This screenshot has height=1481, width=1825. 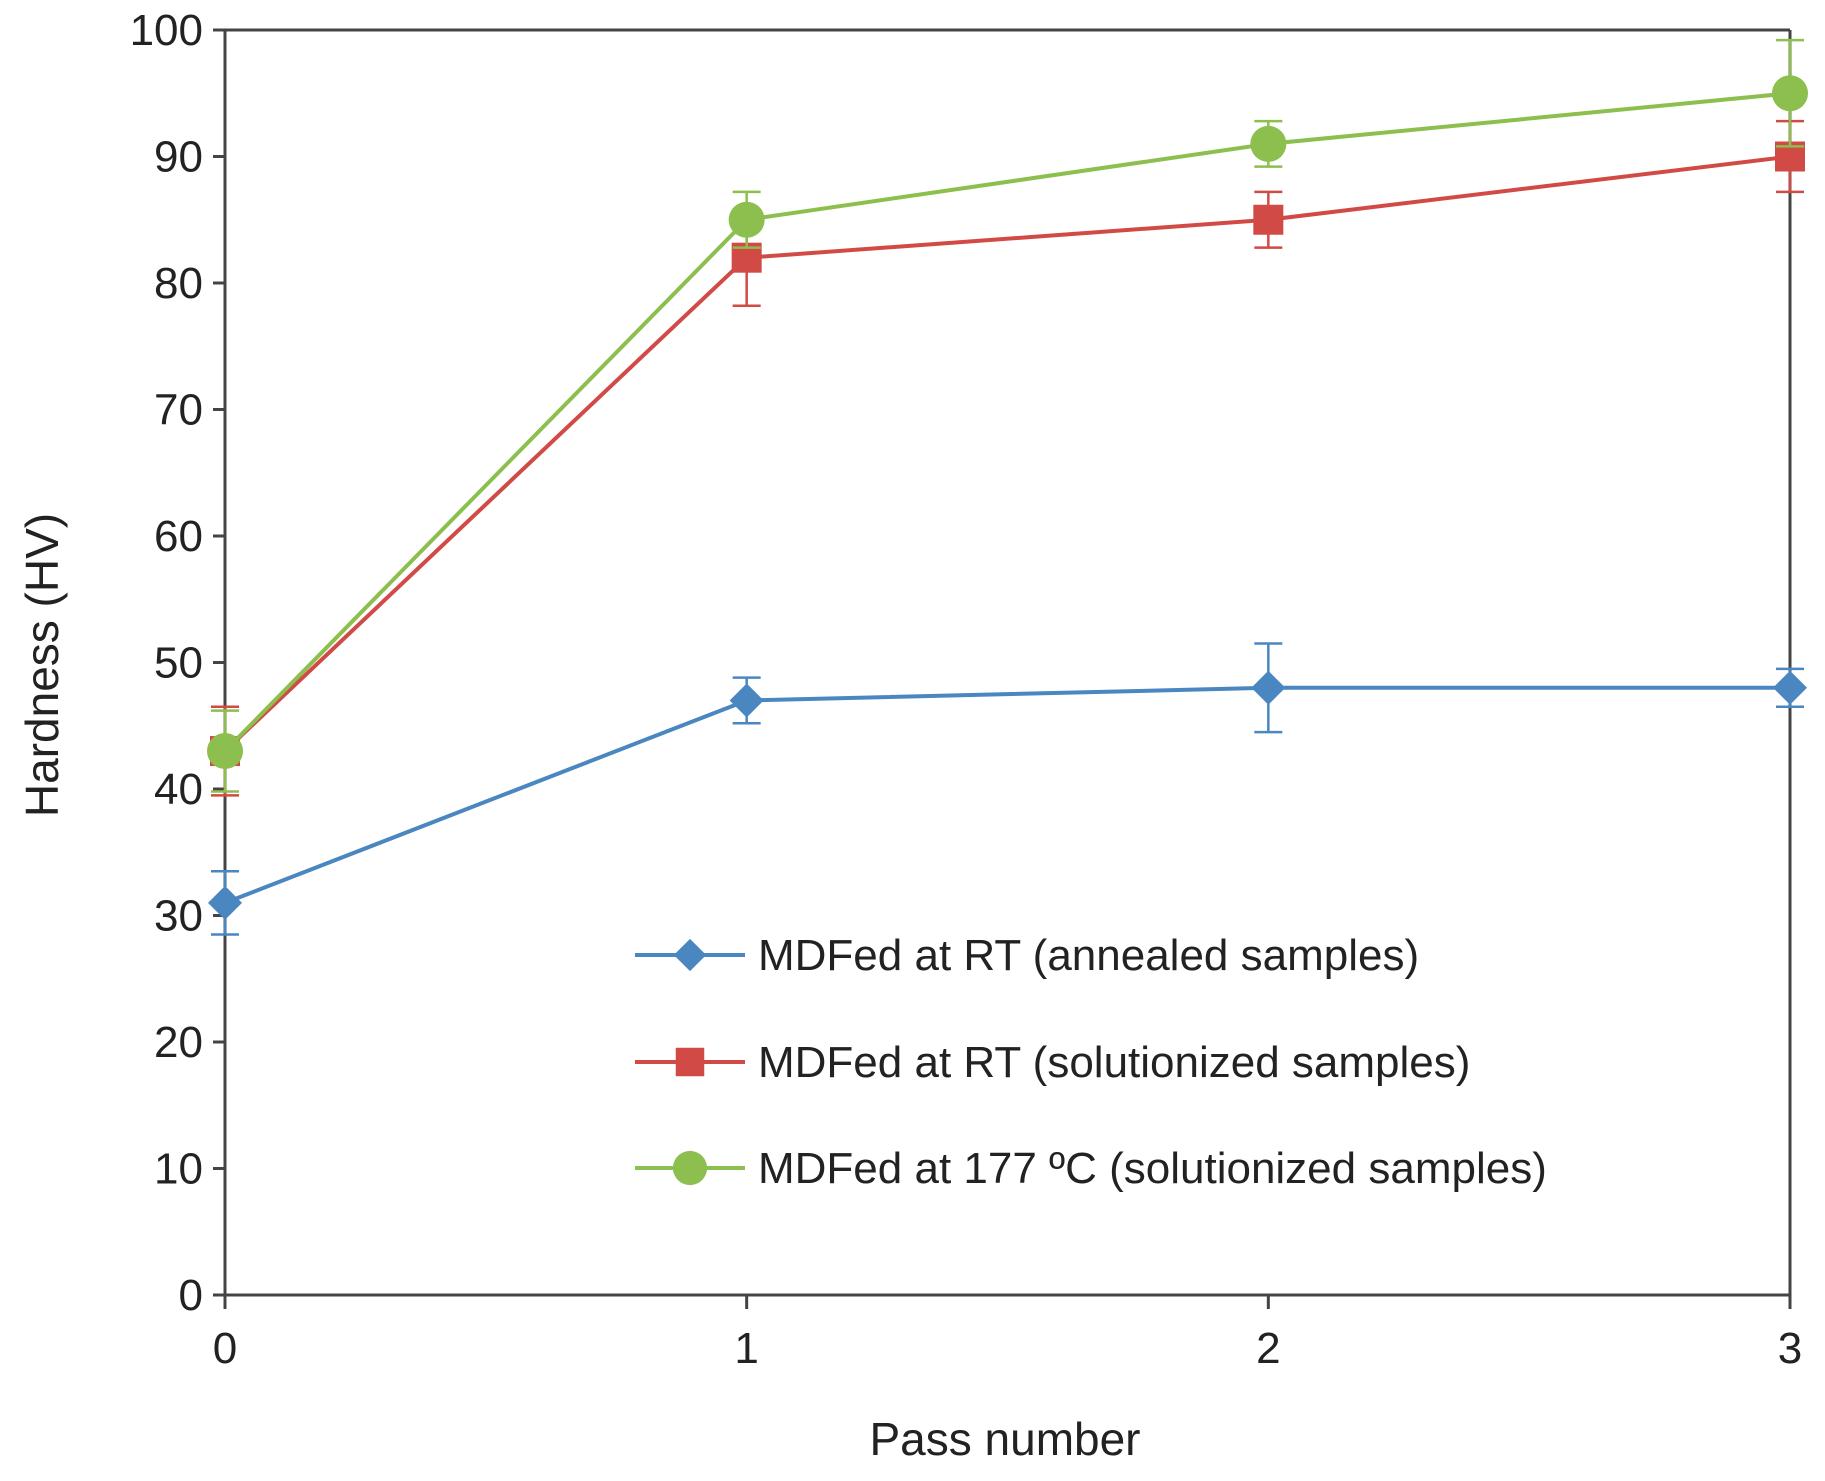 What do you see at coordinates (178, 916) in the screenshot?
I see `y-tick-label: 30` at bounding box center [178, 916].